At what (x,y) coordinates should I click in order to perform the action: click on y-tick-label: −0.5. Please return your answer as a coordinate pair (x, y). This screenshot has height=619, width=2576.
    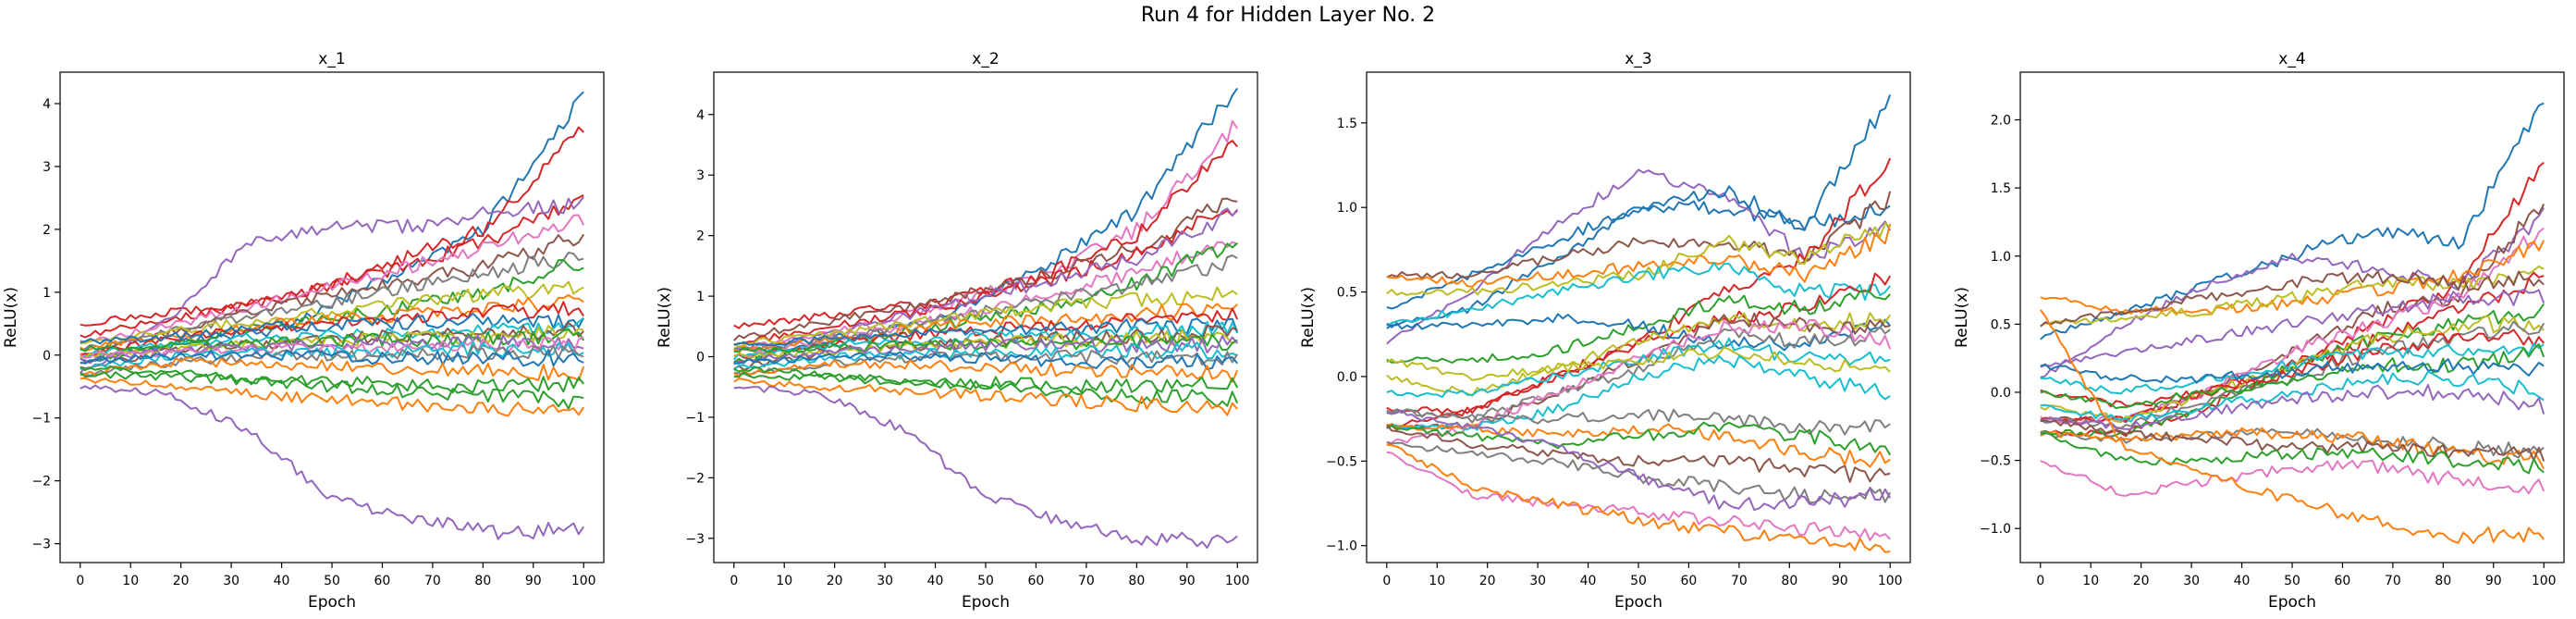
    Looking at the image, I should click on (1341, 461).